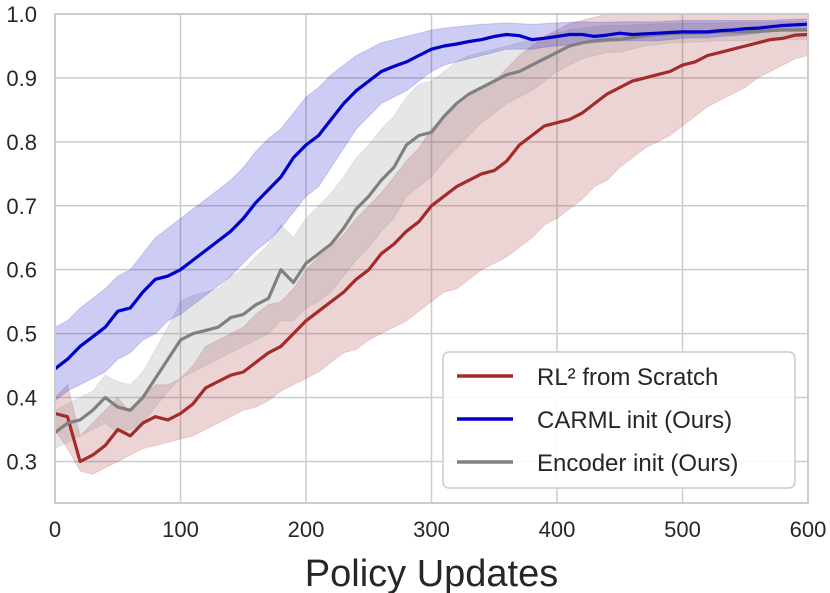 Image resolution: width=830 pixels, height=593 pixels. What do you see at coordinates (55, 529) in the screenshot?
I see `x-tick-label: 0` at bounding box center [55, 529].